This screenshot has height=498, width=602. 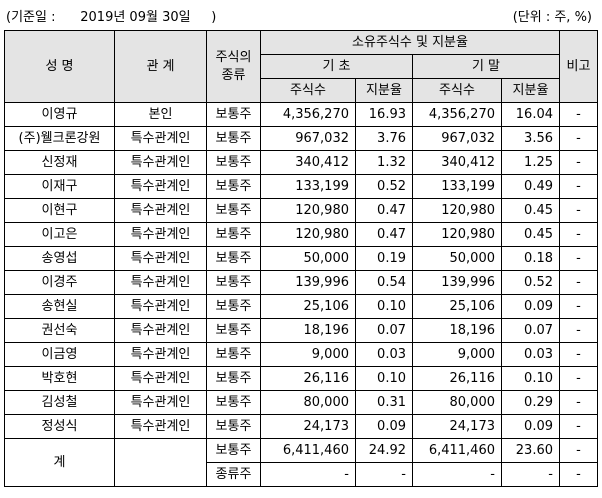 I want to click on total-begin-shares: 6,411,460, so click(x=308, y=450).